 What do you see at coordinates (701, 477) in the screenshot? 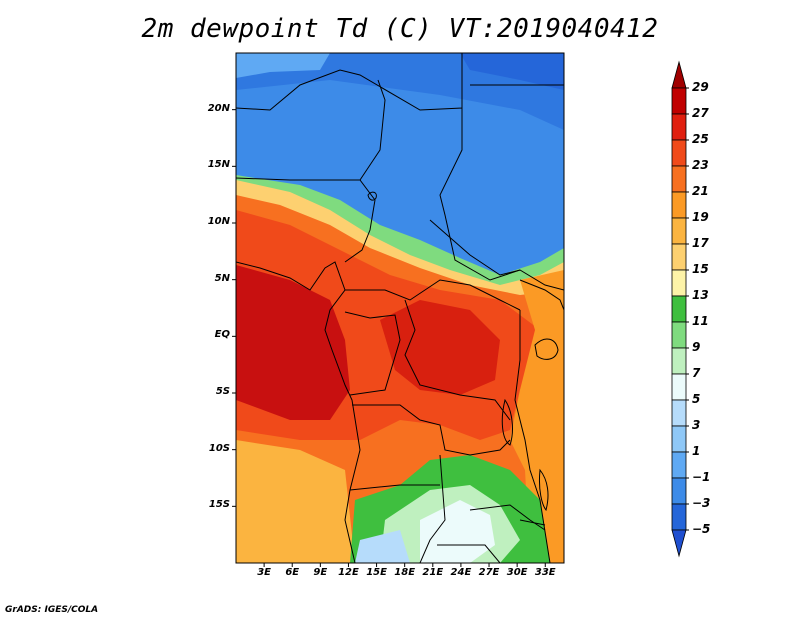
I see `colorbar-label: −1` at bounding box center [701, 477].